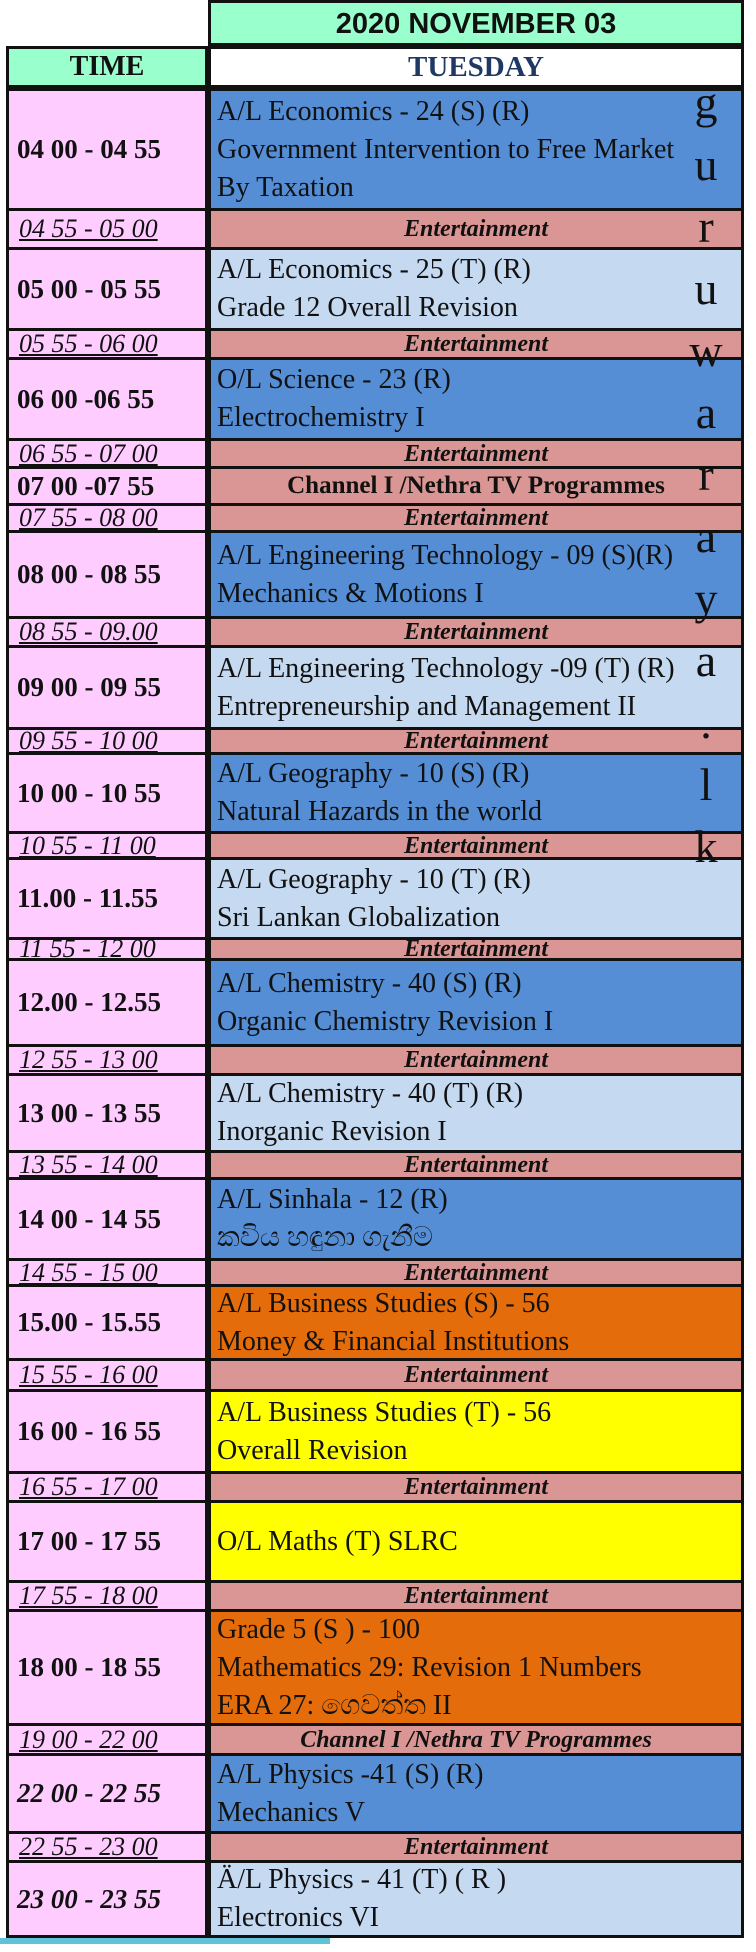 This screenshot has height=1952, width=756. What do you see at coordinates (369, 983) in the screenshot?
I see `program-subject: A/L Chemistry - 40 (S) (R)` at bounding box center [369, 983].